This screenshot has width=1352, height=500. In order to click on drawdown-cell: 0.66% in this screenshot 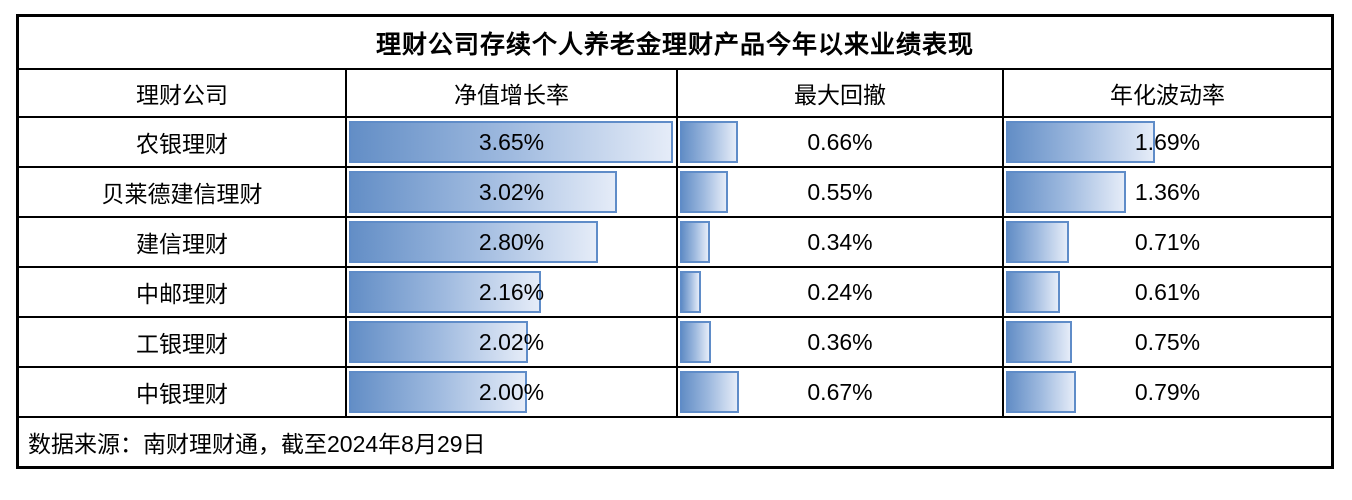, I will do `click(839, 142)`.